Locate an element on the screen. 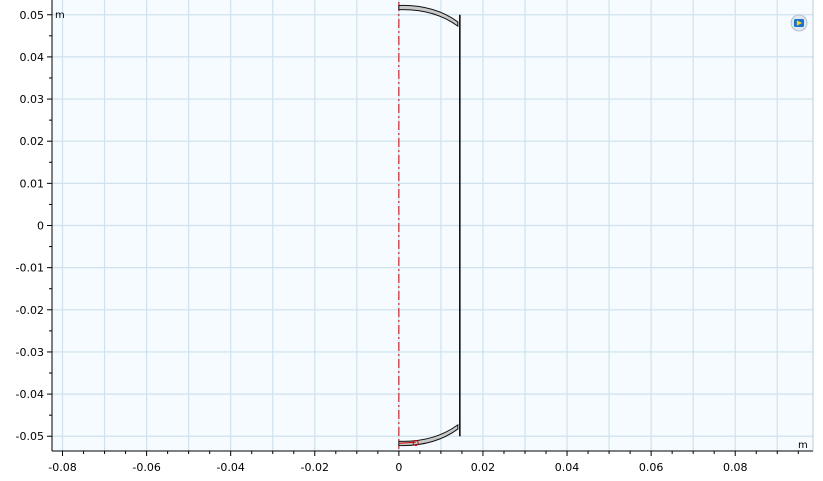 The height and width of the screenshot is (481, 823). y-tick-label: -0.02 is located at coordinates (30, 310).